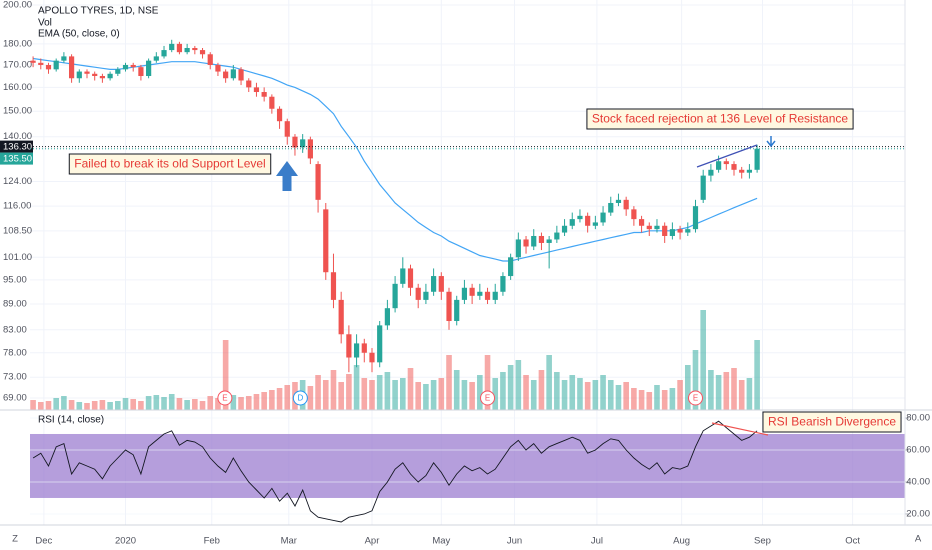  What do you see at coordinates (15, 377) in the screenshot?
I see `y-tick-label: 73.00` at bounding box center [15, 377].